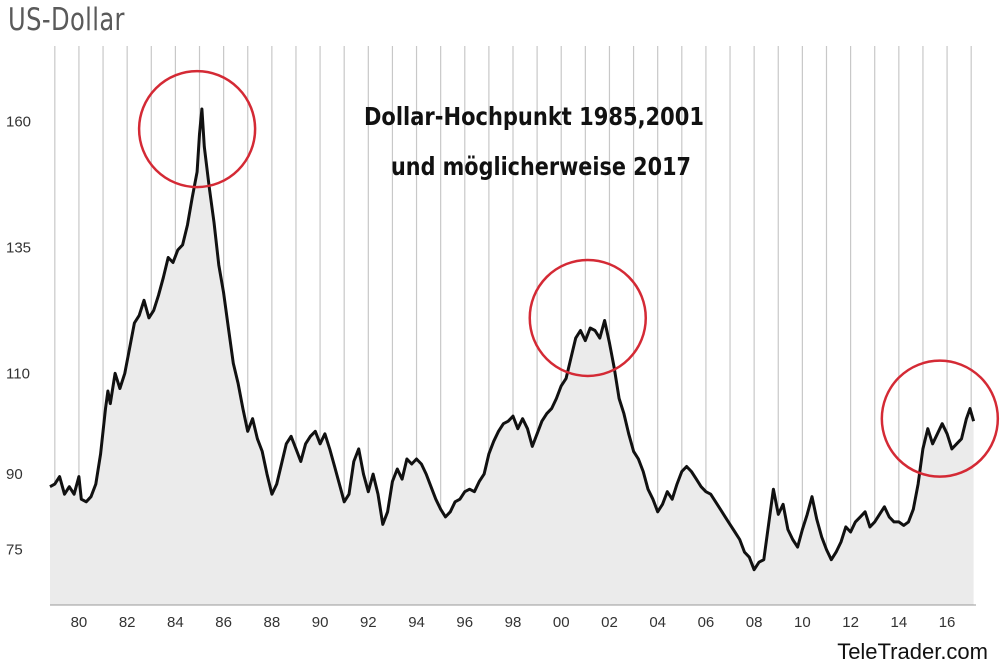  What do you see at coordinates (754, 622) in the screenshot?
I see `x-tick-label: 08` at bounding box center [754, 622].